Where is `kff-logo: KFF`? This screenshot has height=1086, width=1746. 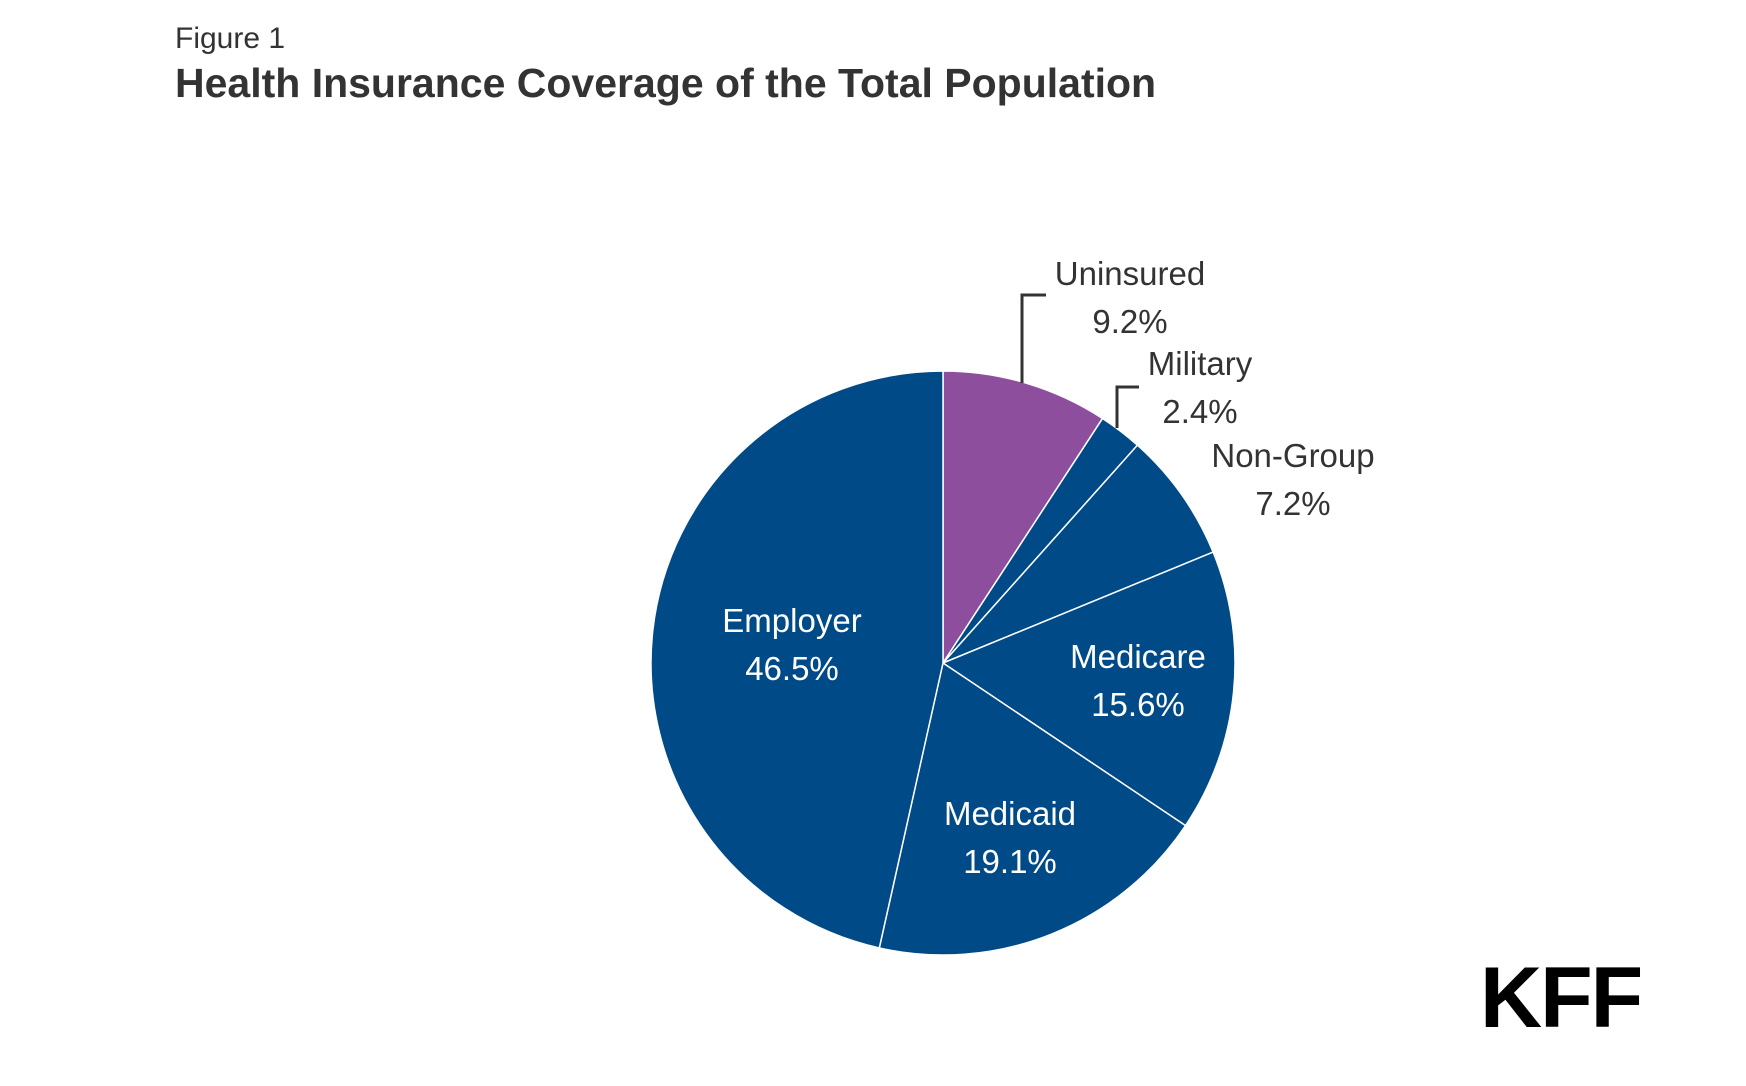 kff-logo: KFF is located at coordinates (1561, 998).